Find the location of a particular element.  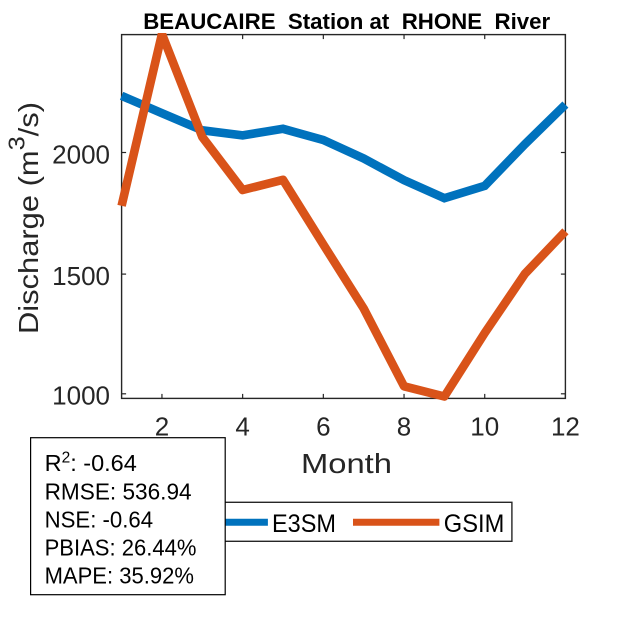

svg-text: 8 is located at coordinates (404, 427).